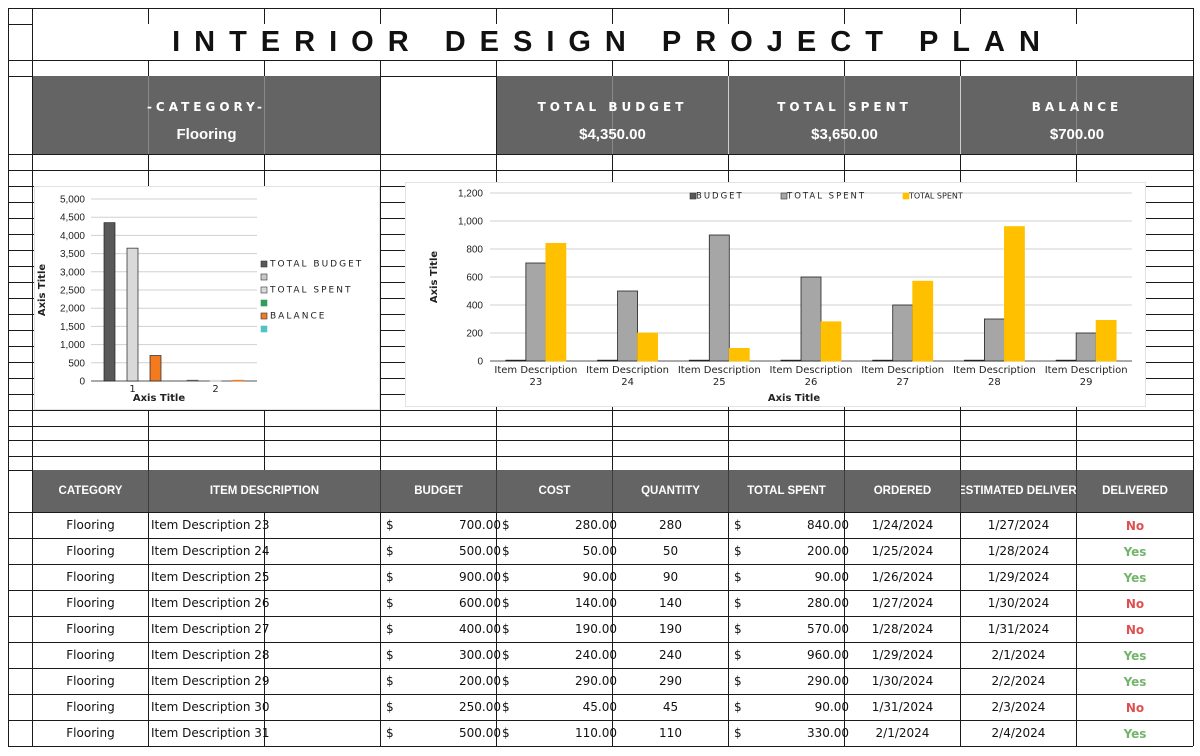 The image size is (1200, 756). Describe the element at coordinates (264, 491) in the screenshot. I see `header-item-description: ITEM DESCRIPTION` at that location.